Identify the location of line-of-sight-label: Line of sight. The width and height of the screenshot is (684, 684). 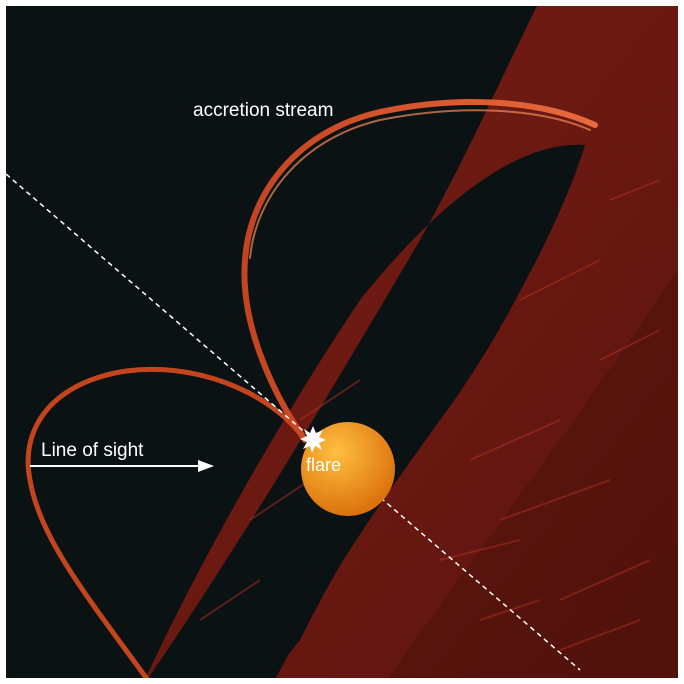
(92, 450).